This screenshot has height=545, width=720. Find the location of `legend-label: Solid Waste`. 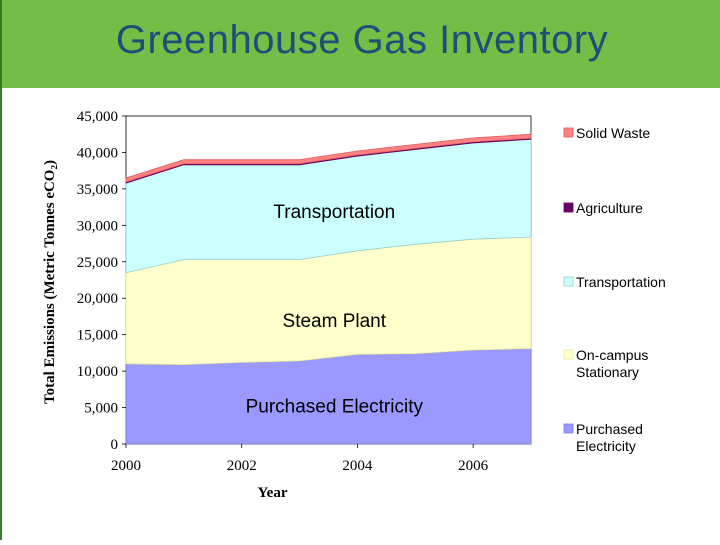

legend-label: Solid Waste is located at coordinates (613, 133).